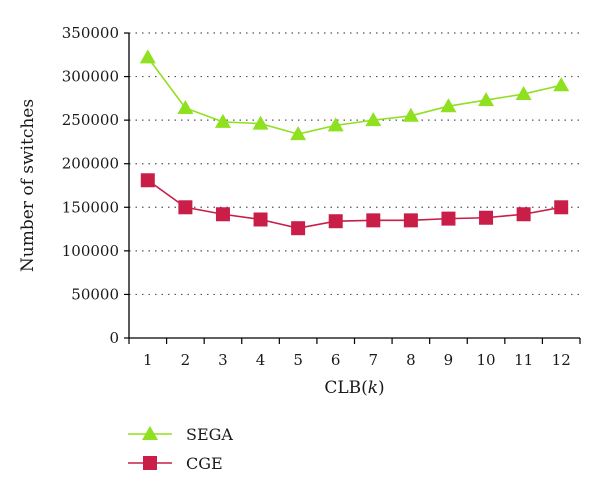 This screenshot has width=600, height=496. What do you see at coordinates (354, 353) in the screenshot?
I see `x-axis-ticks: 1 2 3 4 5 6 7 8 9 10 11 12` at bounding box center [354, 353].